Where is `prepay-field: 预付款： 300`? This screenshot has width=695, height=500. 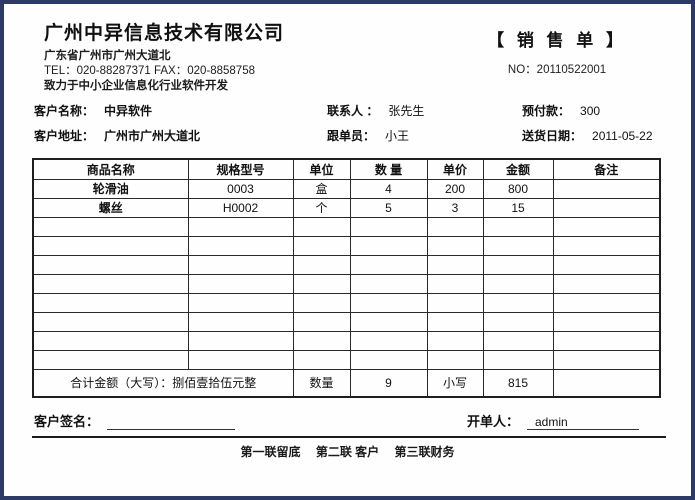 prepay-field: 预付款： 300 is located at coordinates (592, 110).